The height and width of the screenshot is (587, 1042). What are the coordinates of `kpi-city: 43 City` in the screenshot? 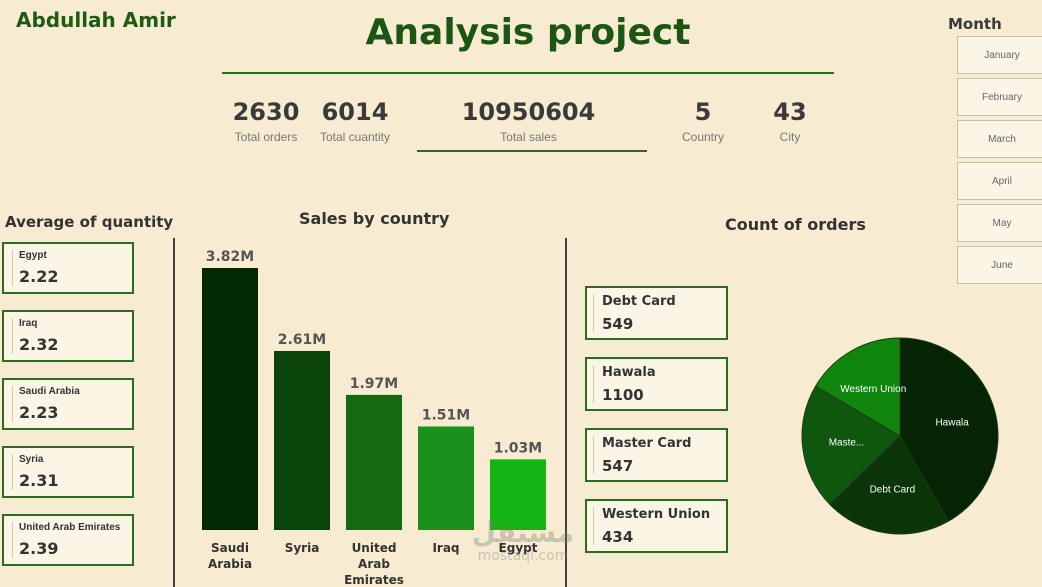 It's located at (790, 121).